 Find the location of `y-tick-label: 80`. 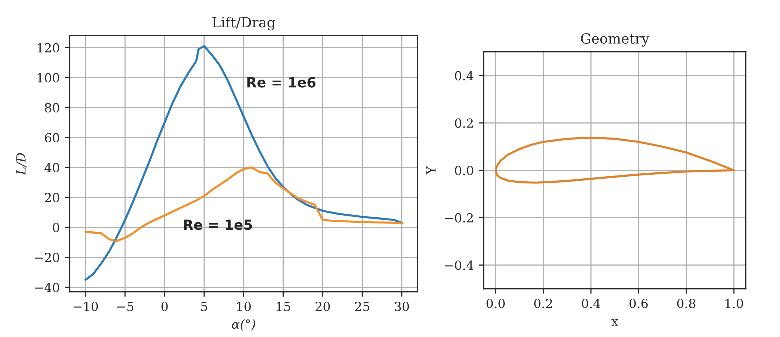

y-tick-label: 80 is located at coordinates (52, 108).